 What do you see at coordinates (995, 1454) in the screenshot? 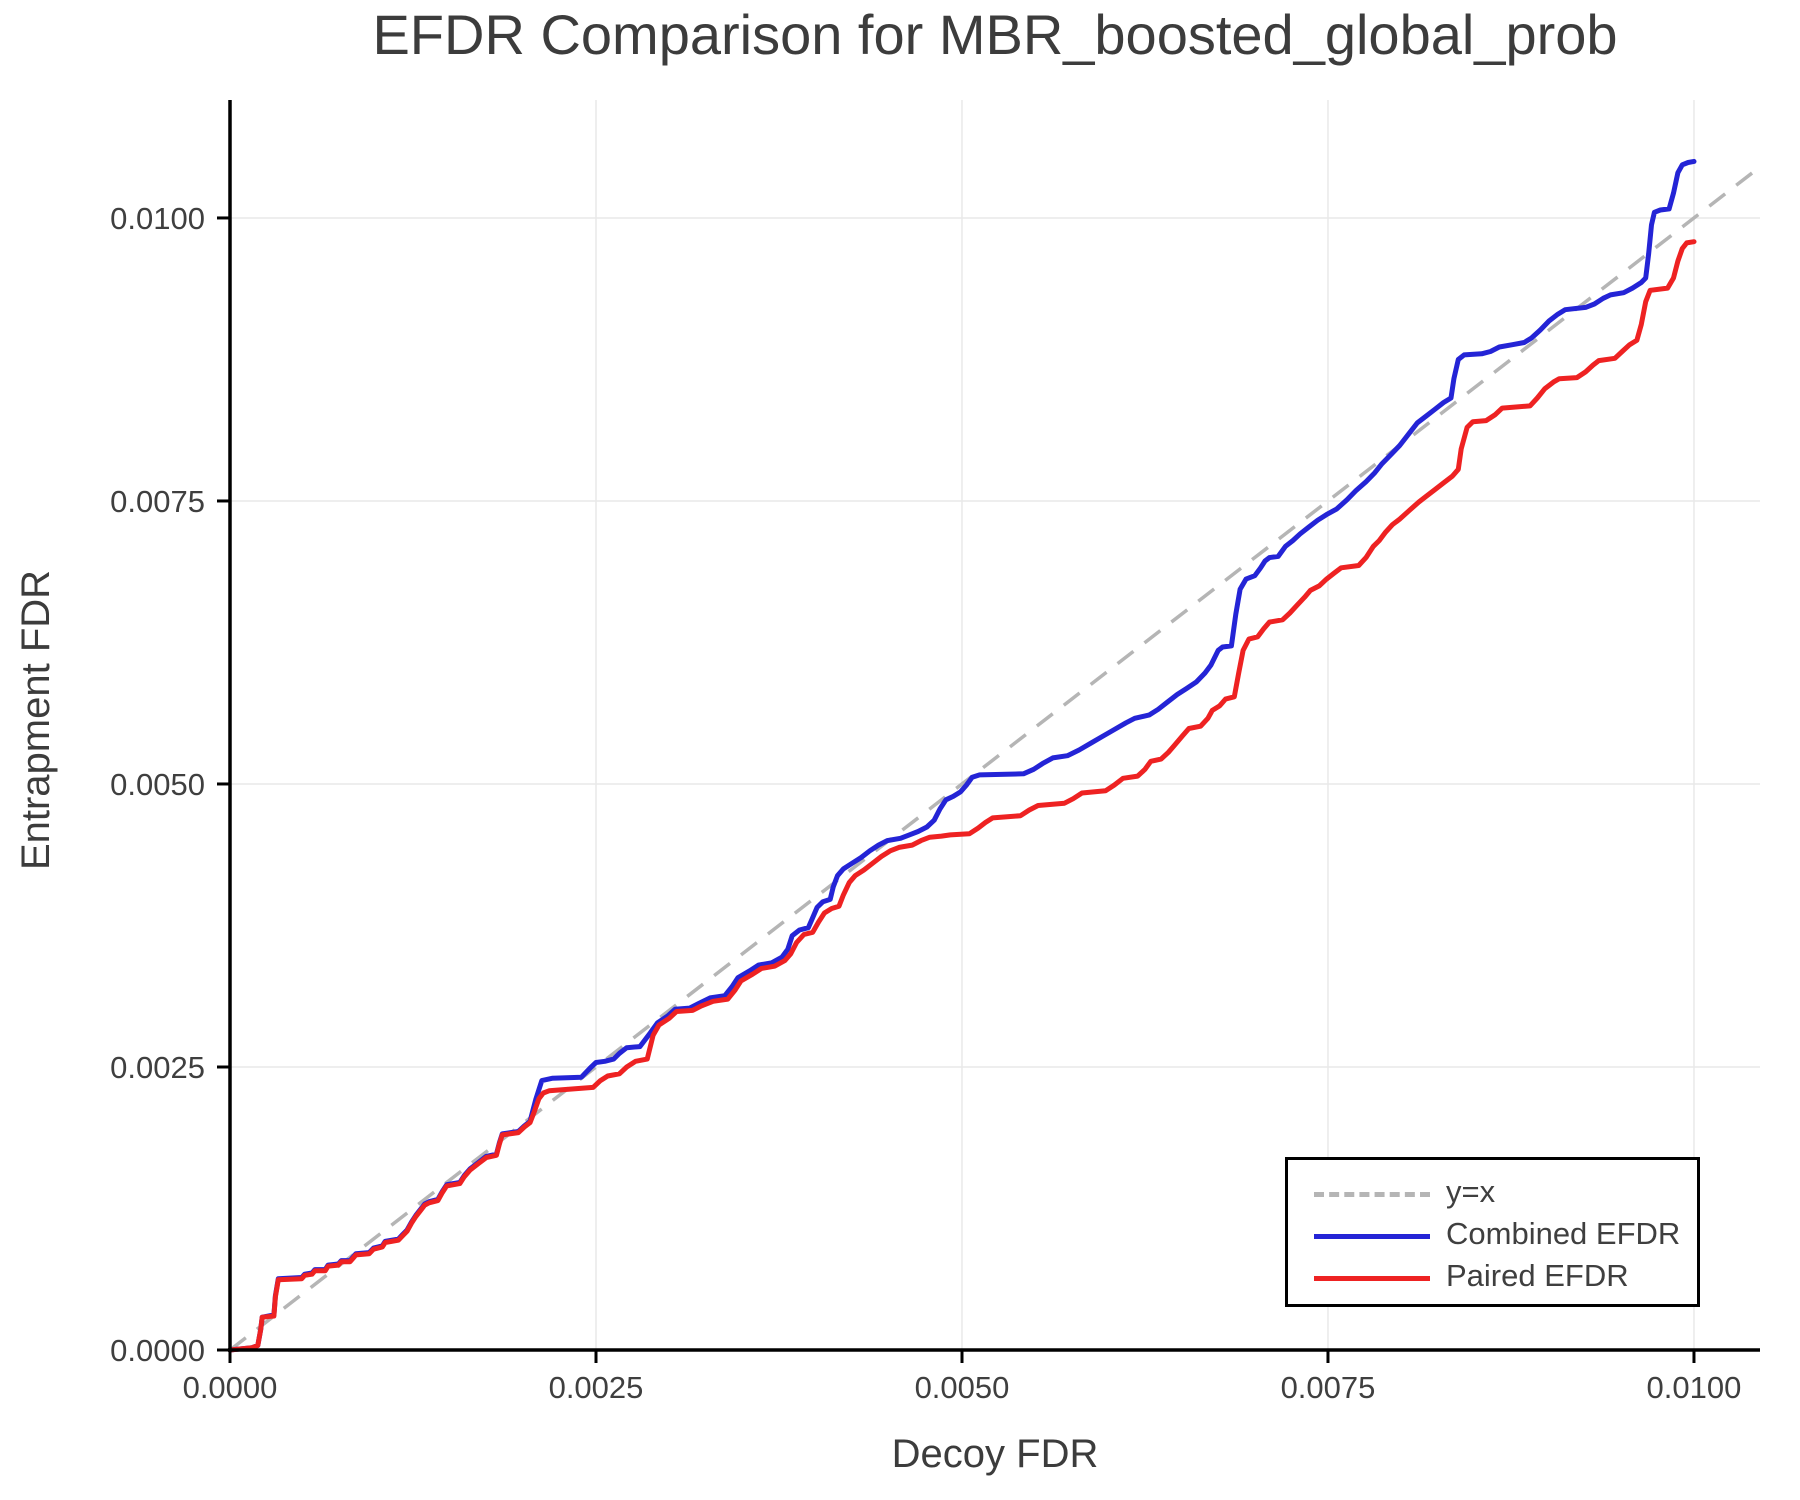
I see `x-axis-title: Decoy FDR` at bounding box center [995, 1454].